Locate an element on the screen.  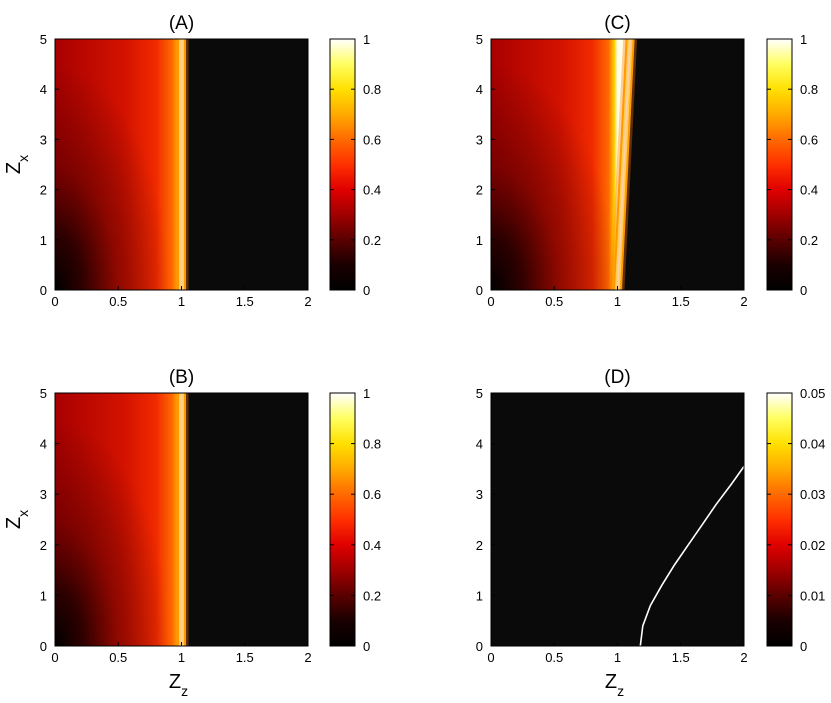
boundary-halo is located at coordinates (624, 164).